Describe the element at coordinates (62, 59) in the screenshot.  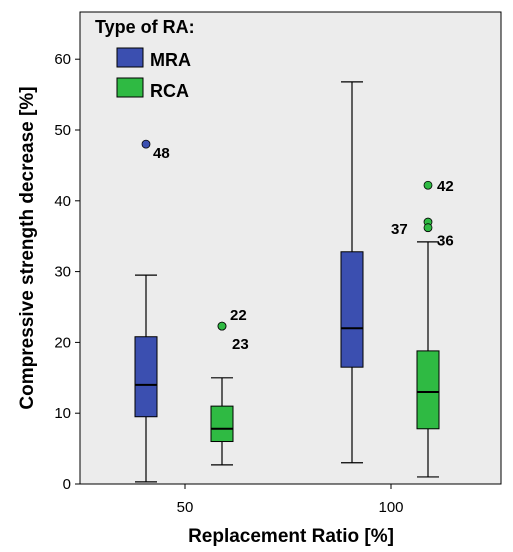
I see `y-tick-label: 60` at that location.